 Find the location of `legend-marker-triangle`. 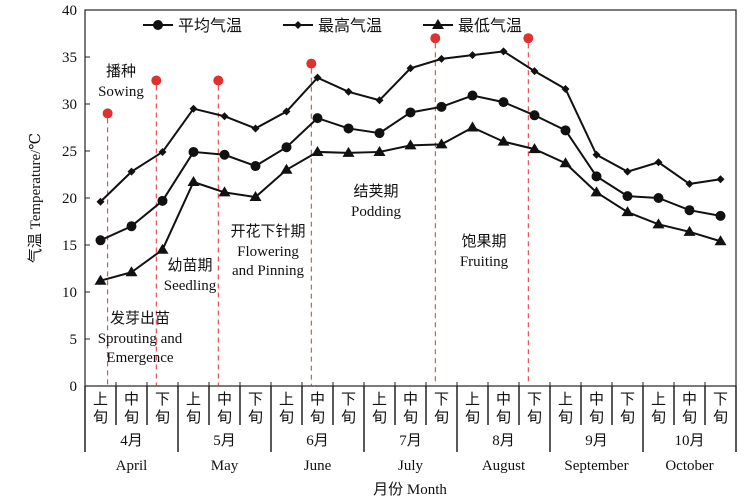

legend-marker-triangle is located at coordinates (438, 24).